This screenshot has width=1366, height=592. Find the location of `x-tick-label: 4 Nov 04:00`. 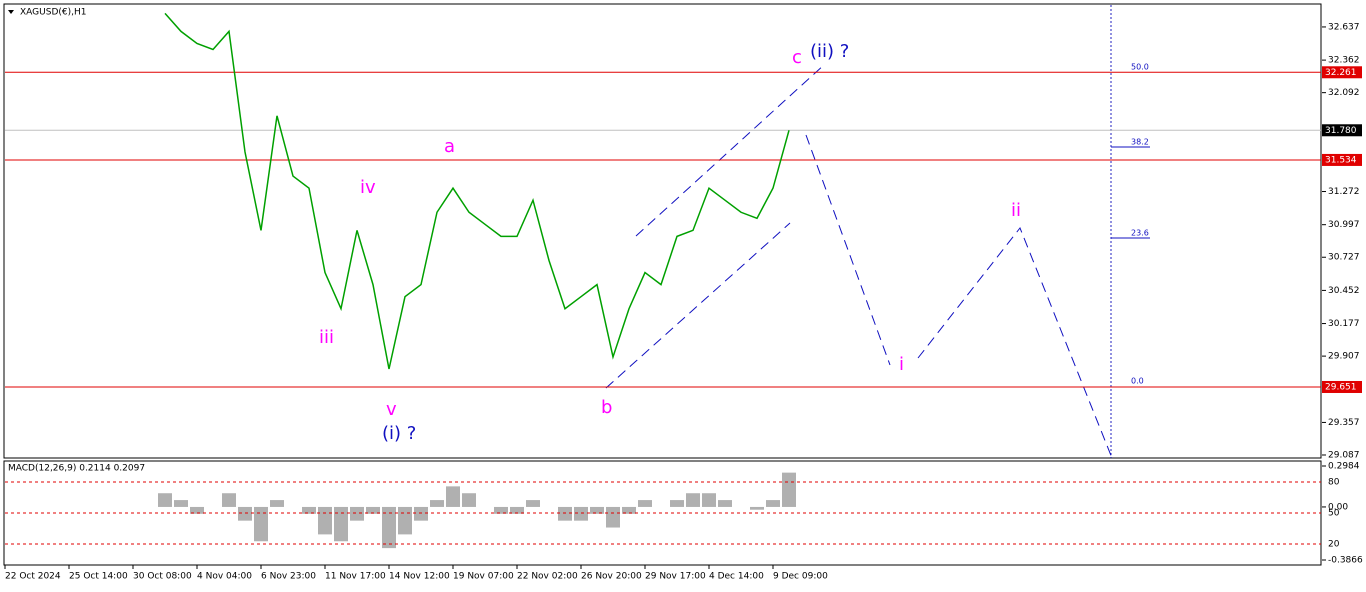

x-tick-label: 4 Nov 04:00 is located at coordinates (224, 577).